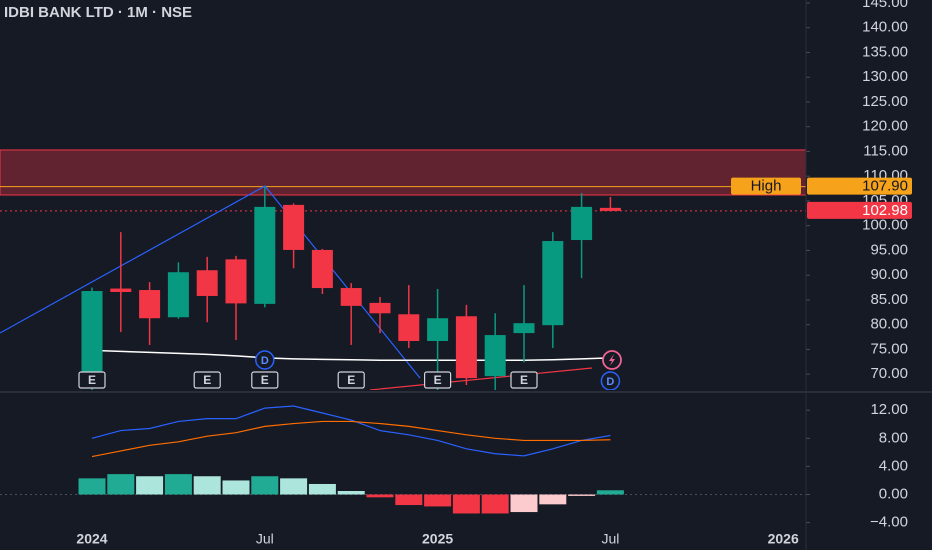 The width and height of the screenshot is (932, 550). I want to click on y2-tick-label: −4.00, so click(889, 522).